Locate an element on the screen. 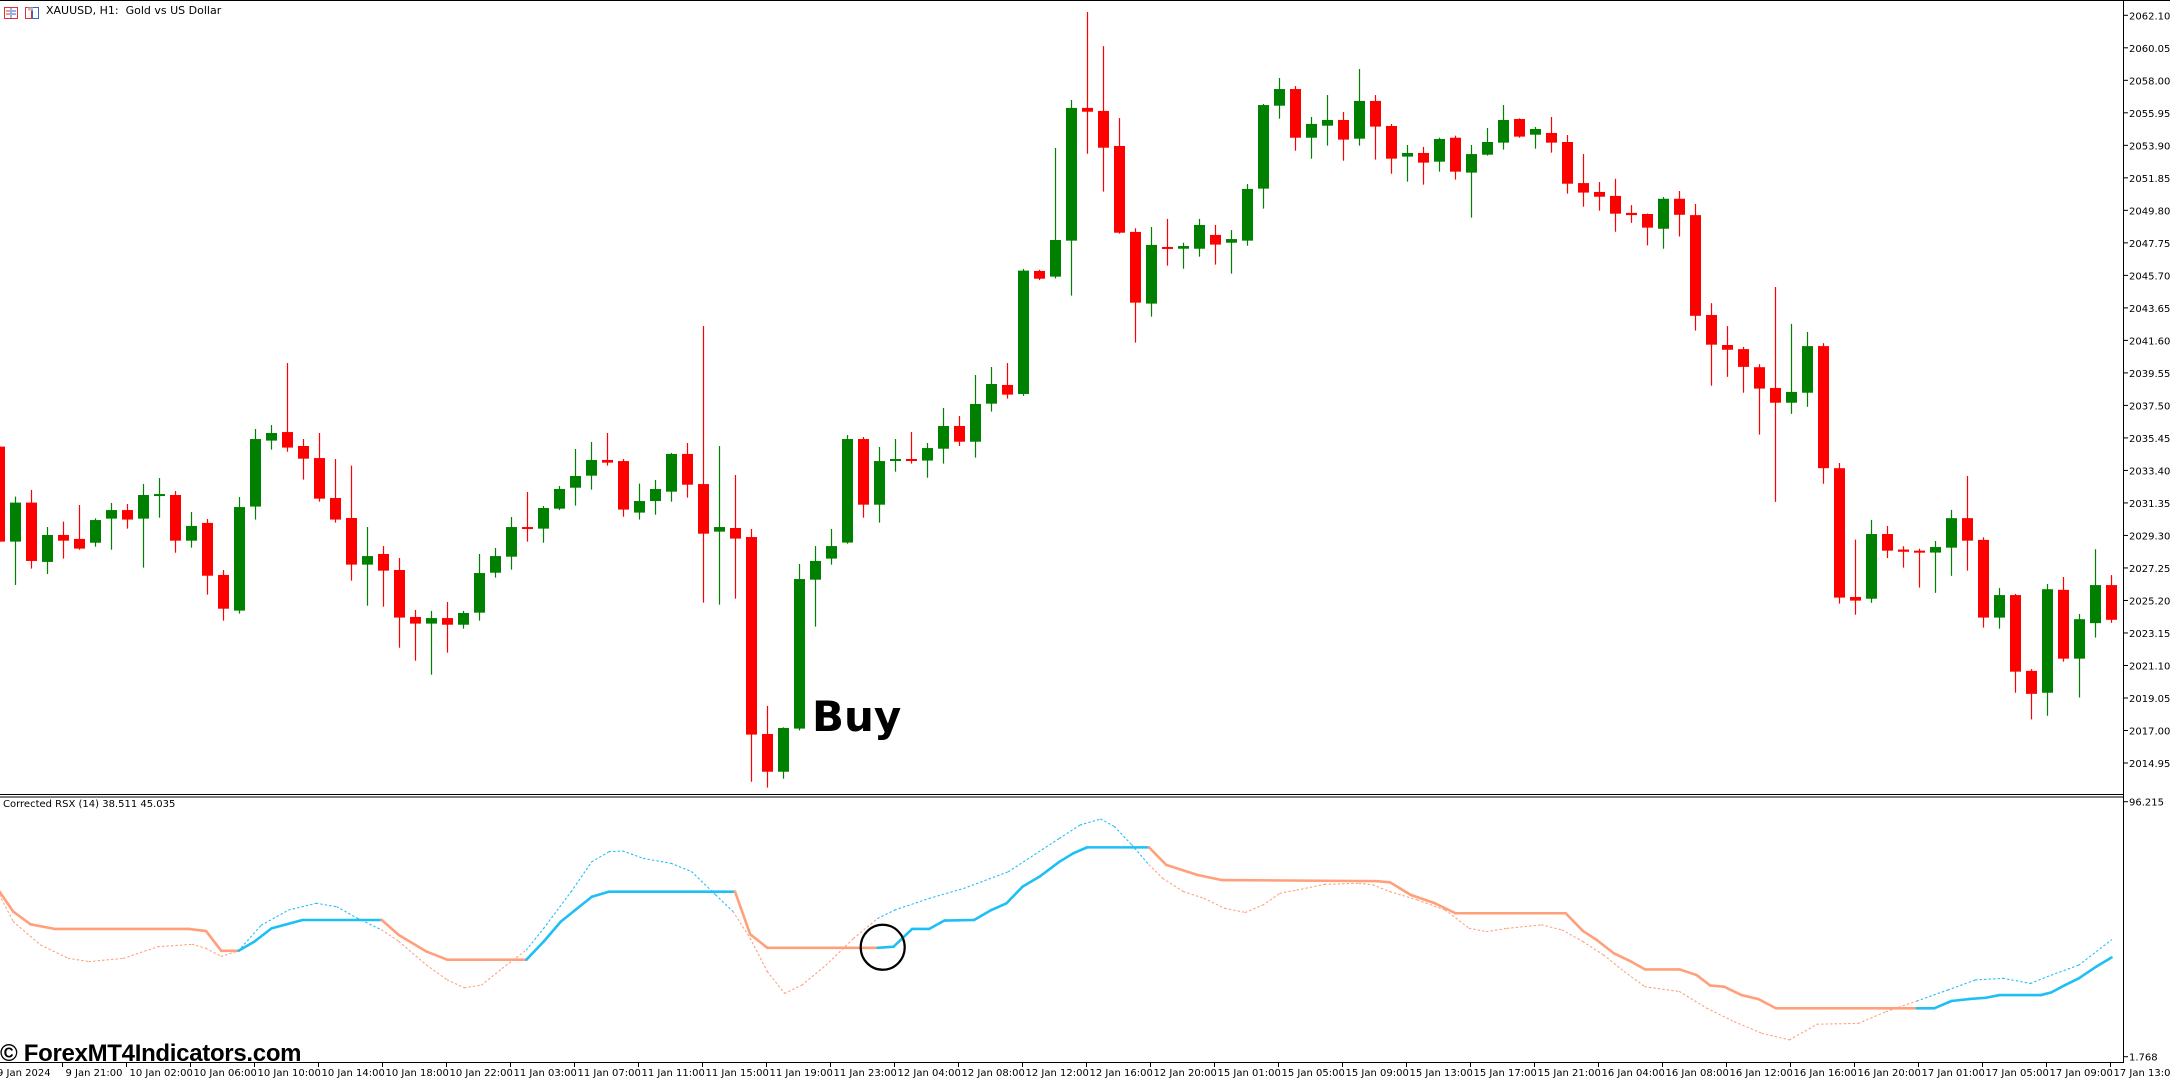 This screenshot has width=2170, height=1080. chart-list-icon is located at coordinates (11, 11).